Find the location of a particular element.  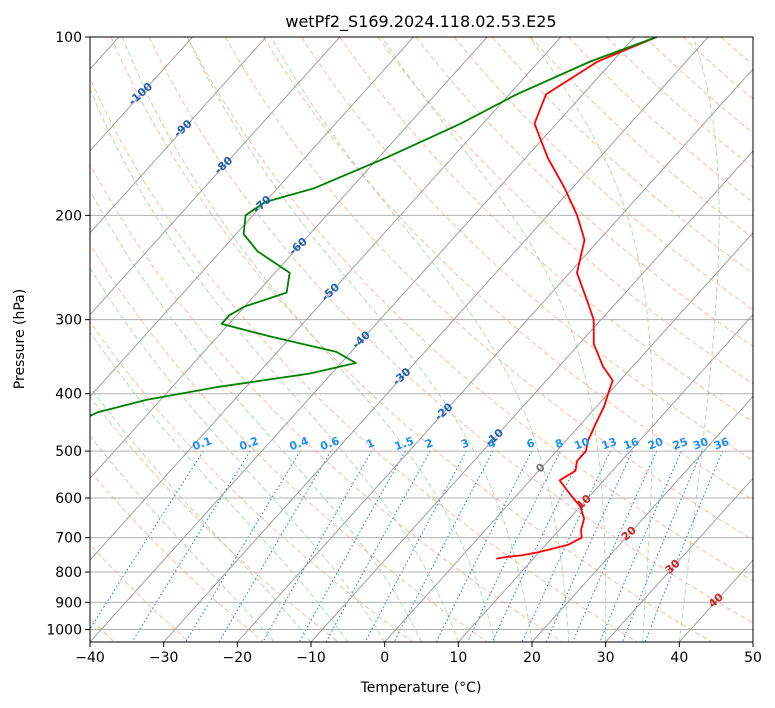

mixing-ratio-label: 0.4 is located at coordinates (299, 443).